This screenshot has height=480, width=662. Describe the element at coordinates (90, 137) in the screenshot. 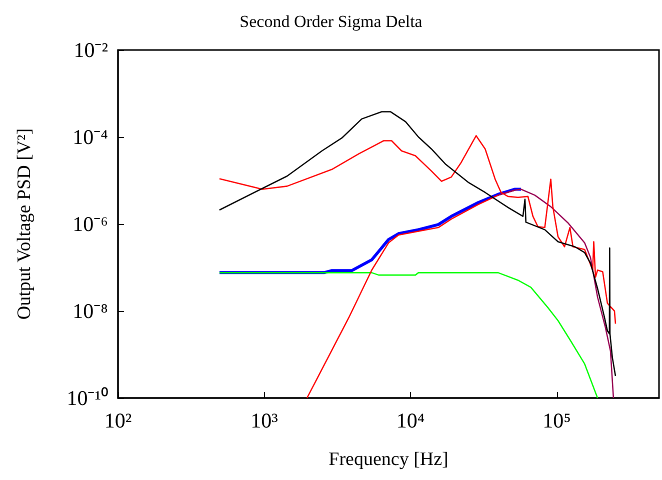

I see `y-tick-label: 10⁻⁴` at that location.